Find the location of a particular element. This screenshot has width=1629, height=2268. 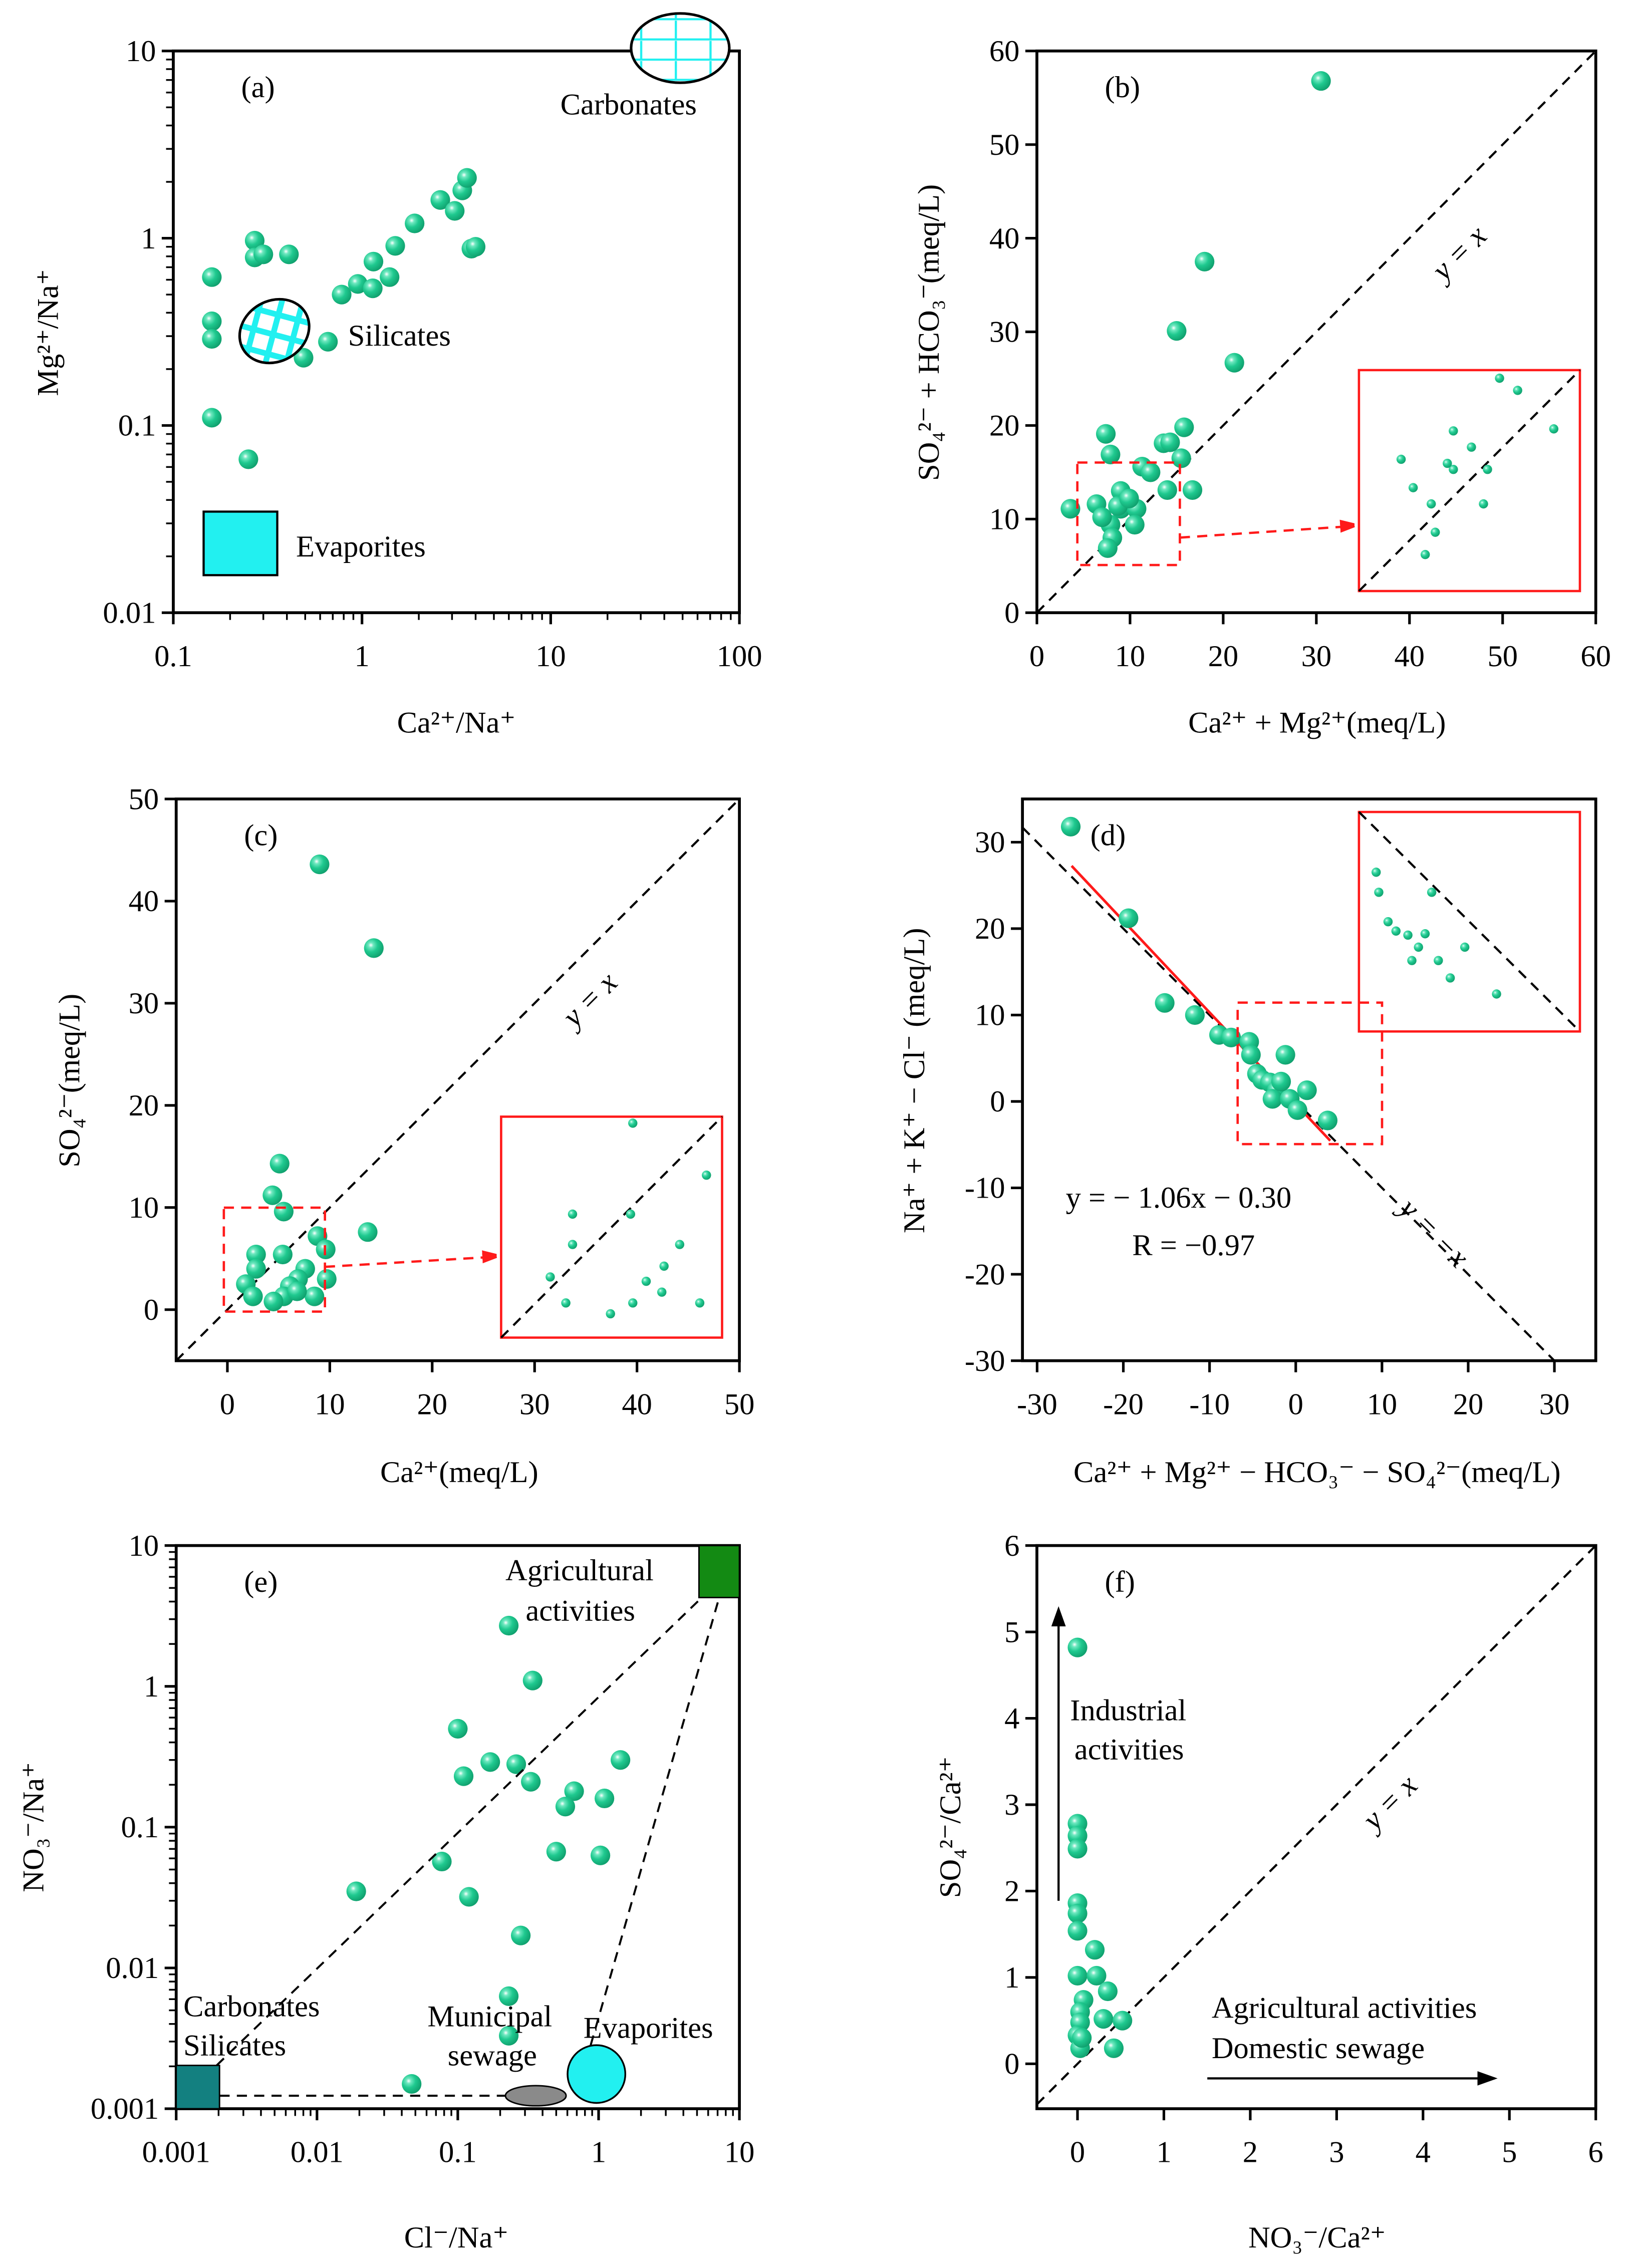

panel-f: 0 1 2 3 4 5 6 0 1 2 3 4 5 6 (f) is located at coordinates (1304, 1849).